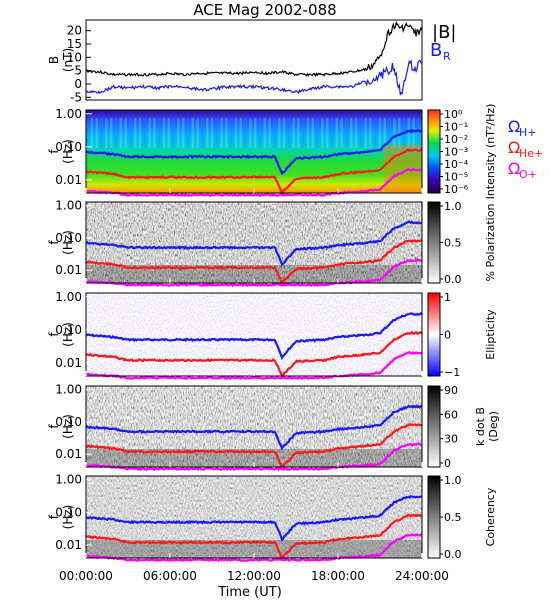 Image resolution: width=550 pixels, height=600 pixels. What do you see at coordinates (74, 57) in the screenshot?
I see `y-tick-label: 10` at bounding box center [74, 57].